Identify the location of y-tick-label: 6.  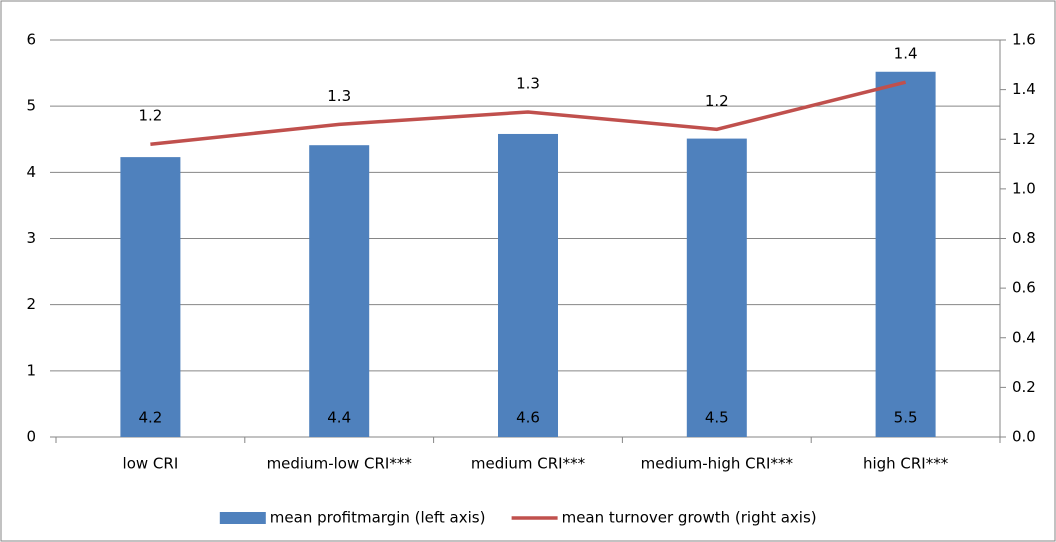
(31, 40).